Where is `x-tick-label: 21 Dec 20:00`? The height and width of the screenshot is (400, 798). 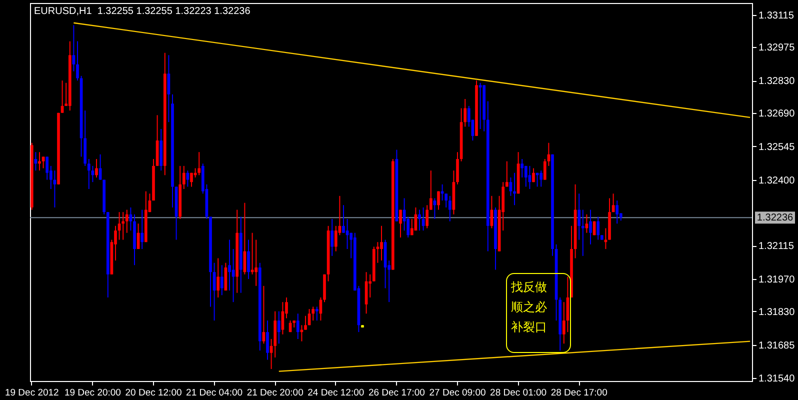 x-tick-label: 21 Dec 20:00 is located at coordinates (275, 393).